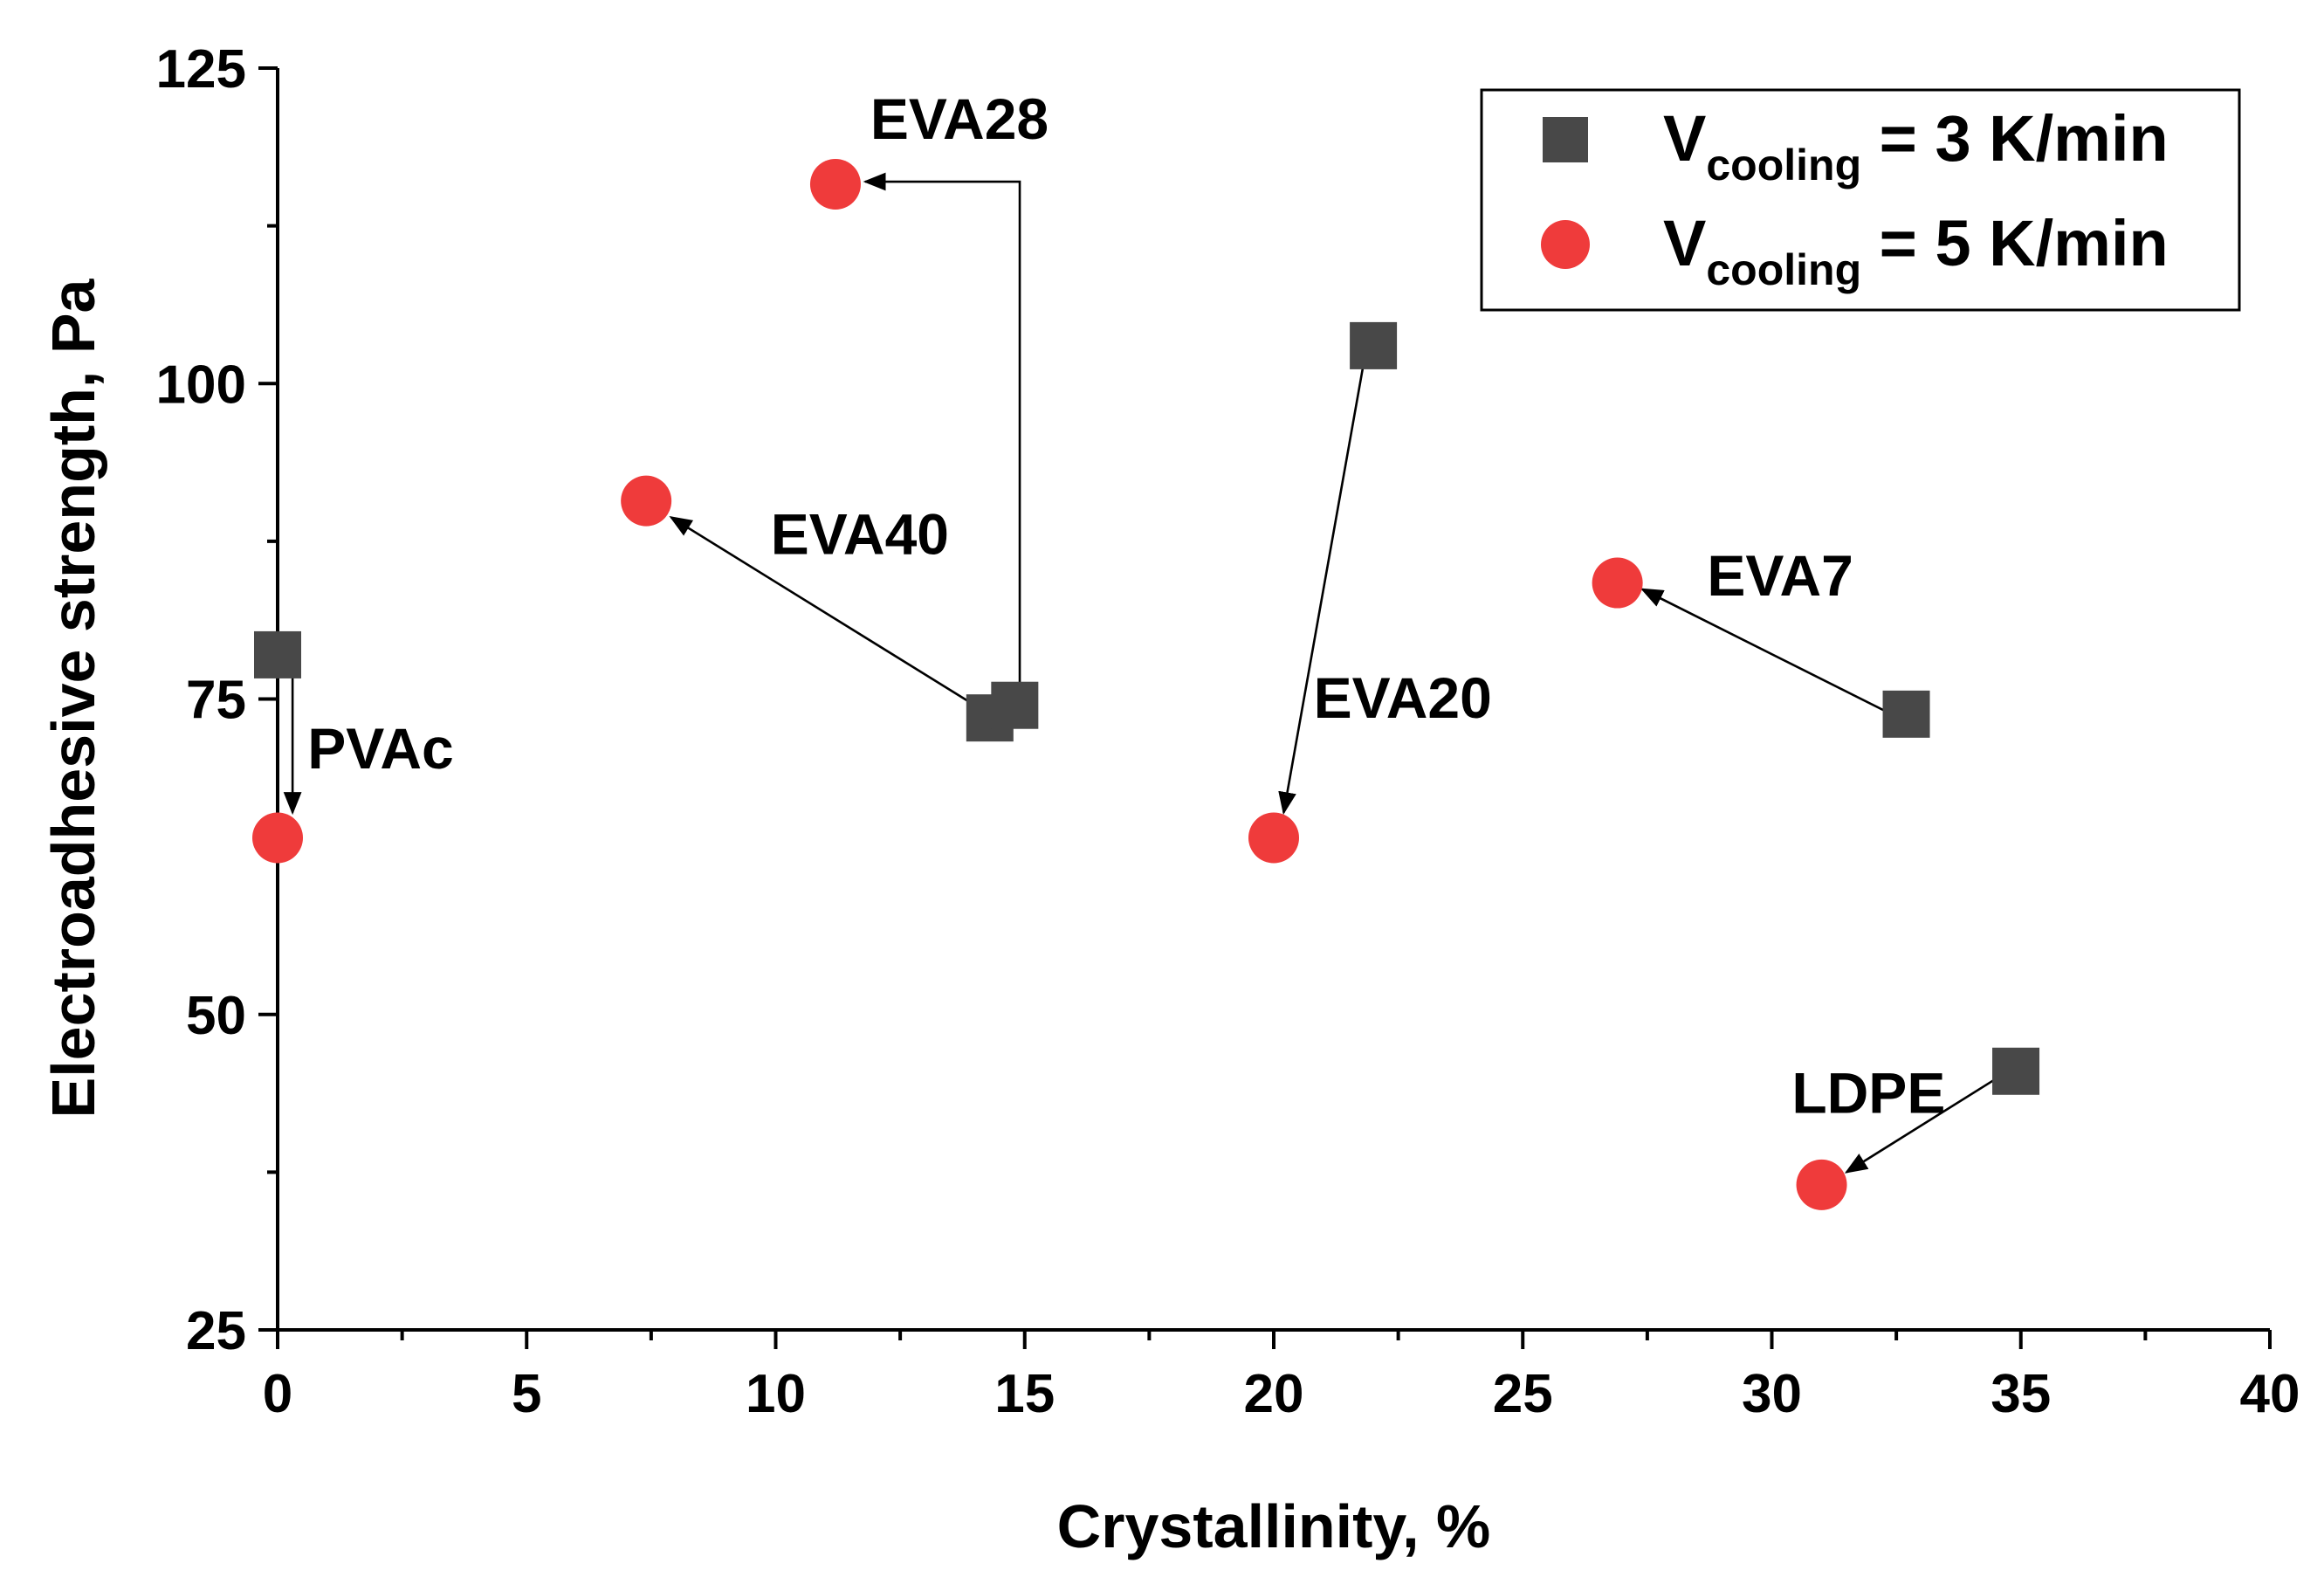 This screenshot has width=2324, height=1584. I want to click on annotation-label: EVA28, so click(960, 118).